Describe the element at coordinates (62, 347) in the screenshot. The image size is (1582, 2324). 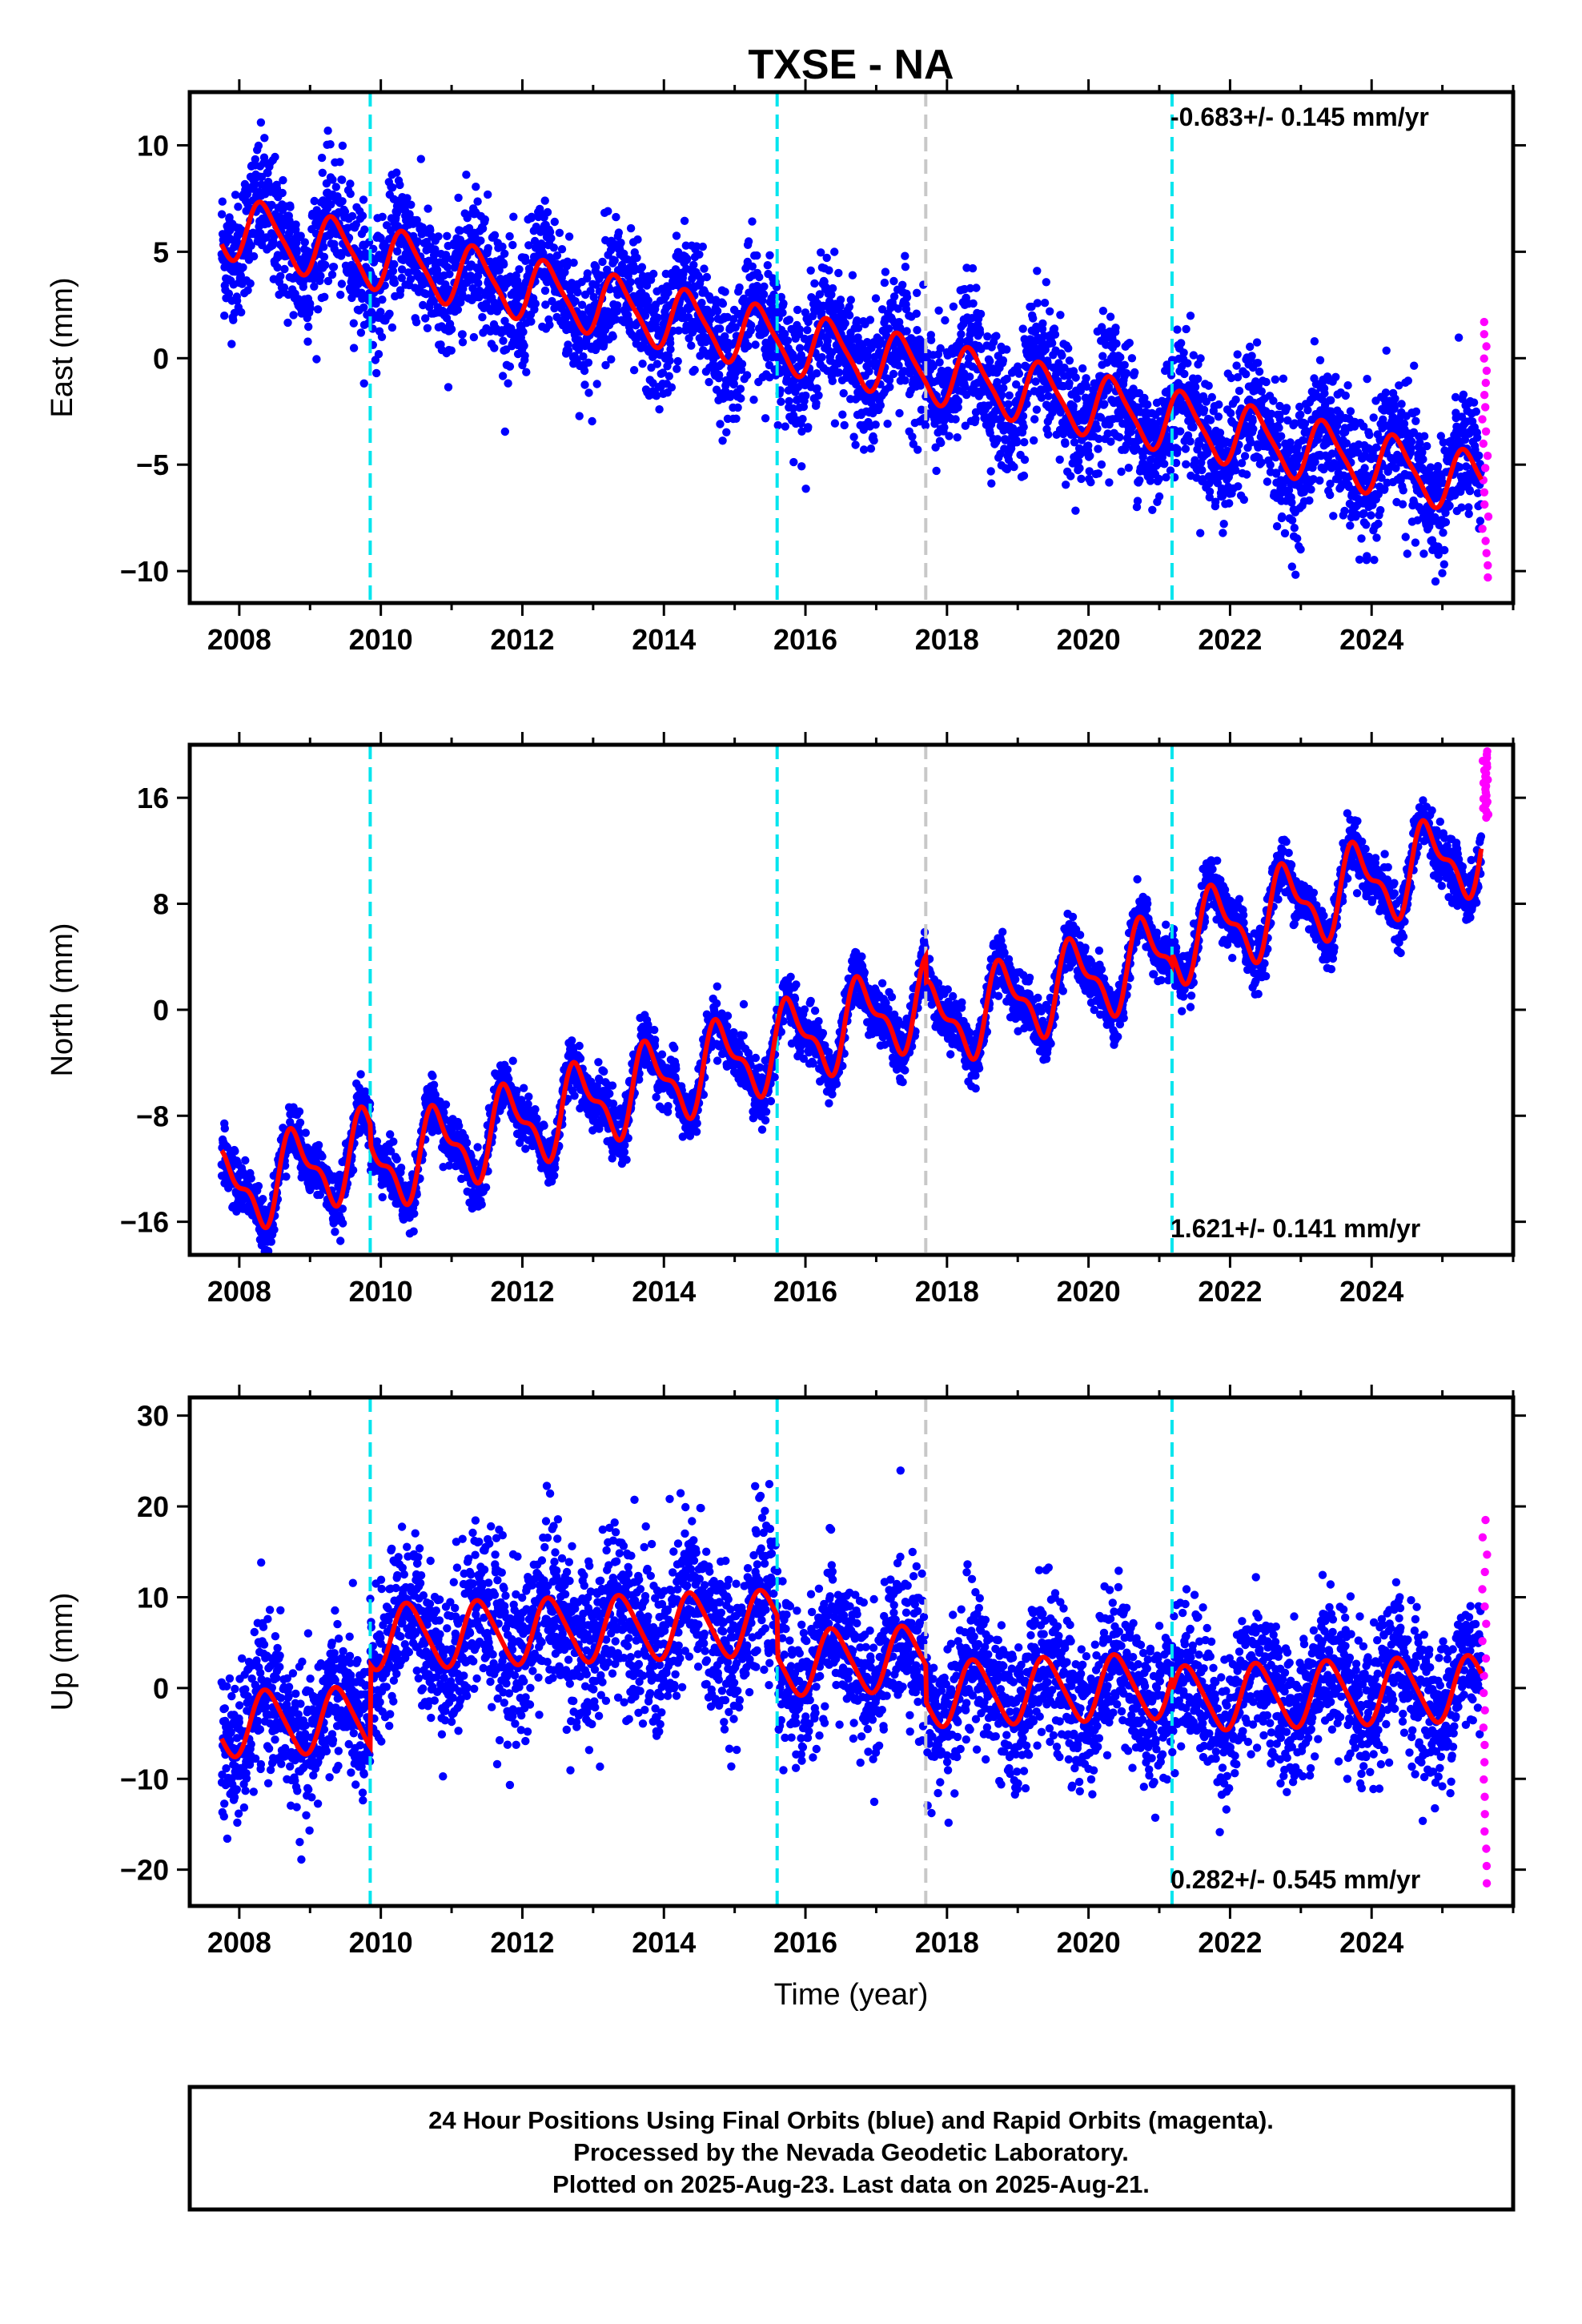
I see `y-axis-label: East (mm)` at that location.